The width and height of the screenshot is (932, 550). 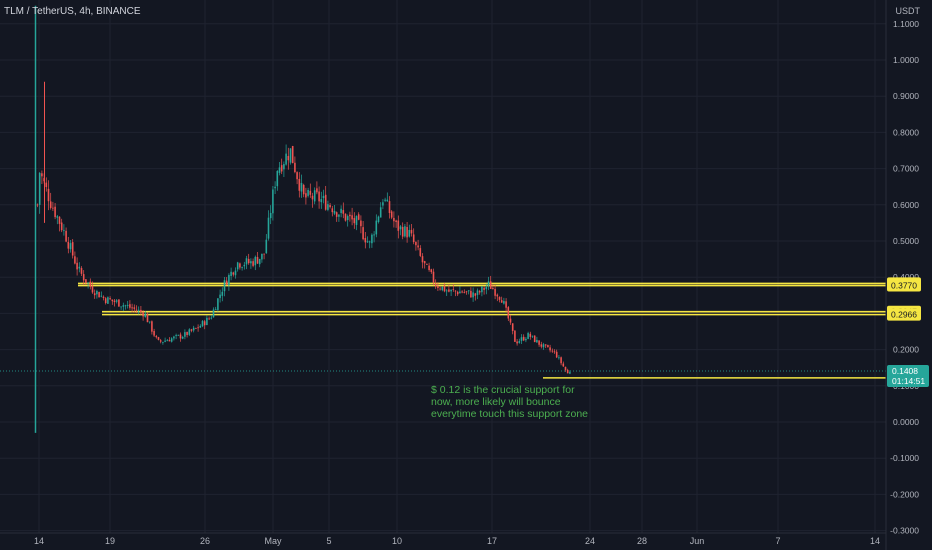 I want to click on price-axis-tick-label: 0.7000, so click(x=906, y=169).